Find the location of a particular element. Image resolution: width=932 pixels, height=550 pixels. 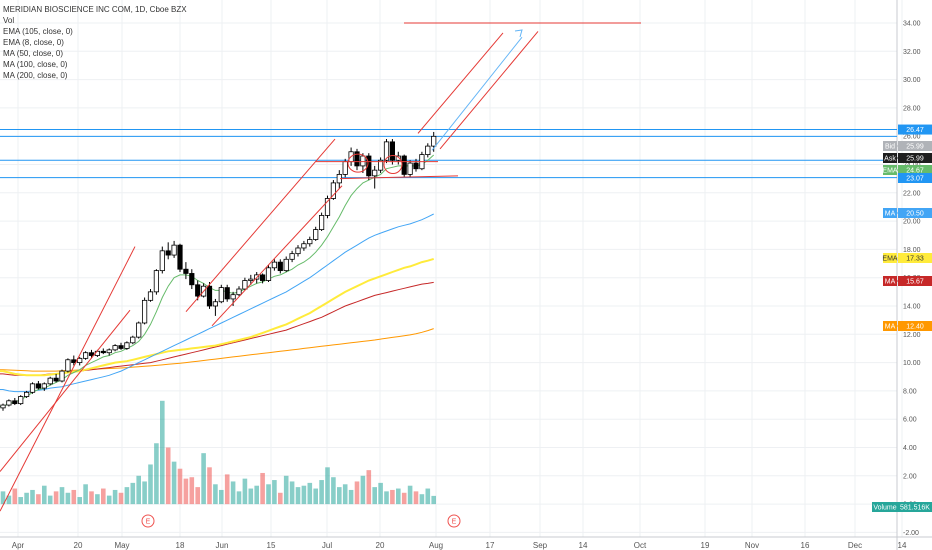

earnings-marker: E is located at coordinates (148, 521).